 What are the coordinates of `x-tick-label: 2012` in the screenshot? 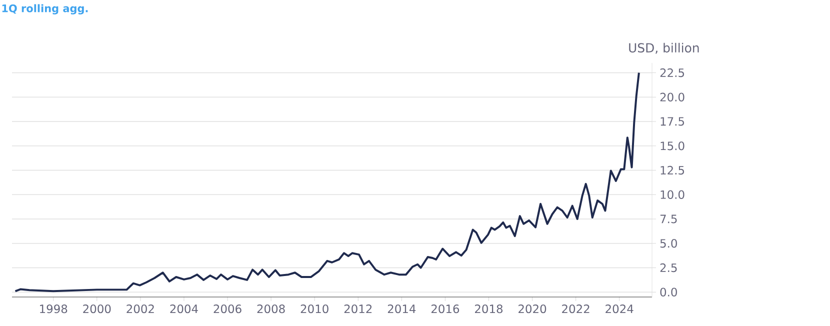 It's located at (358, 309).